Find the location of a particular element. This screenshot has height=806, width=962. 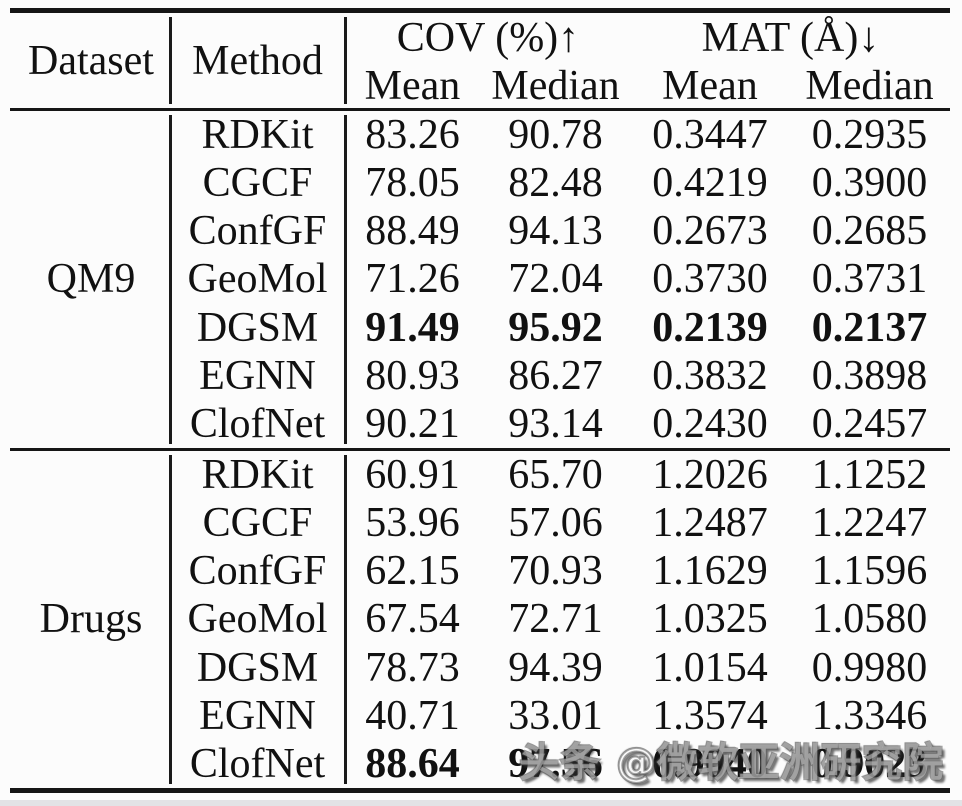

header-bottom-rule is located at coordinates (480, 109).